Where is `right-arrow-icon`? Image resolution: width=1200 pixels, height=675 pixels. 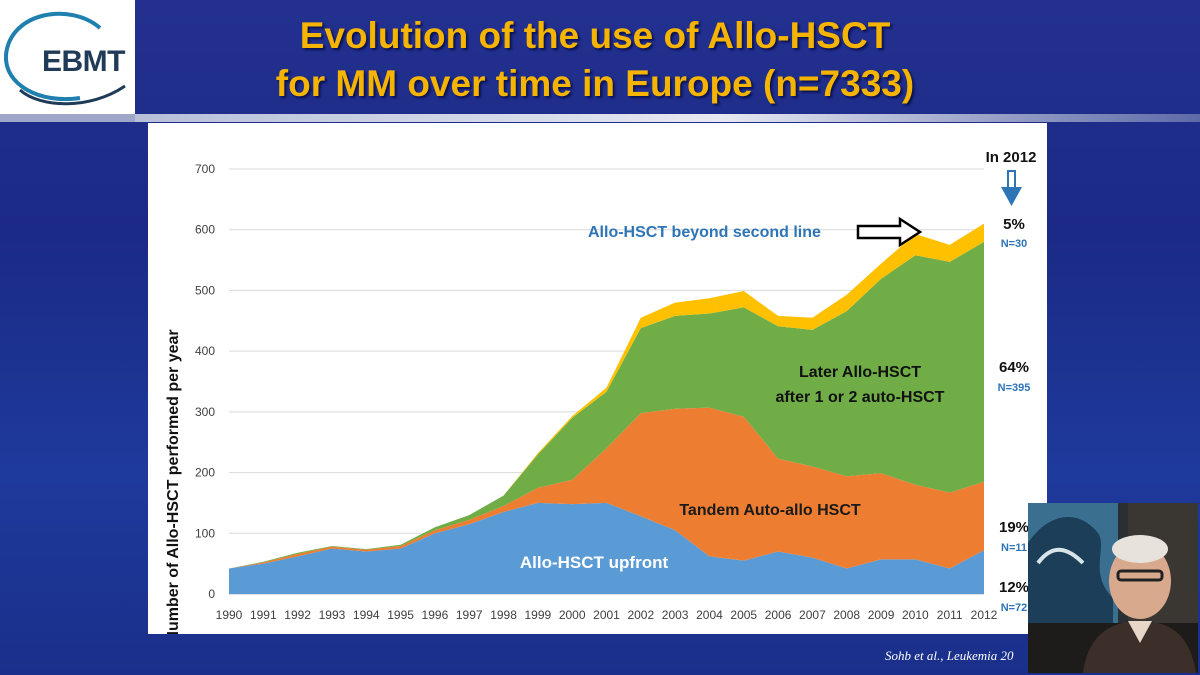 right-arrow-icon is located at coordinates (889, 232).